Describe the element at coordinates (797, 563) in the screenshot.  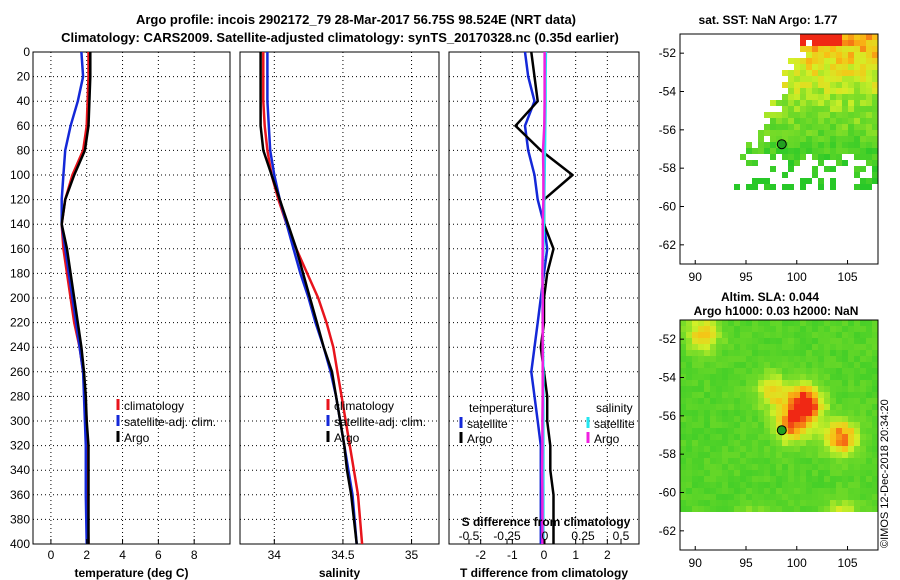
I see `sla-map-xtick-label: 100` at that location.